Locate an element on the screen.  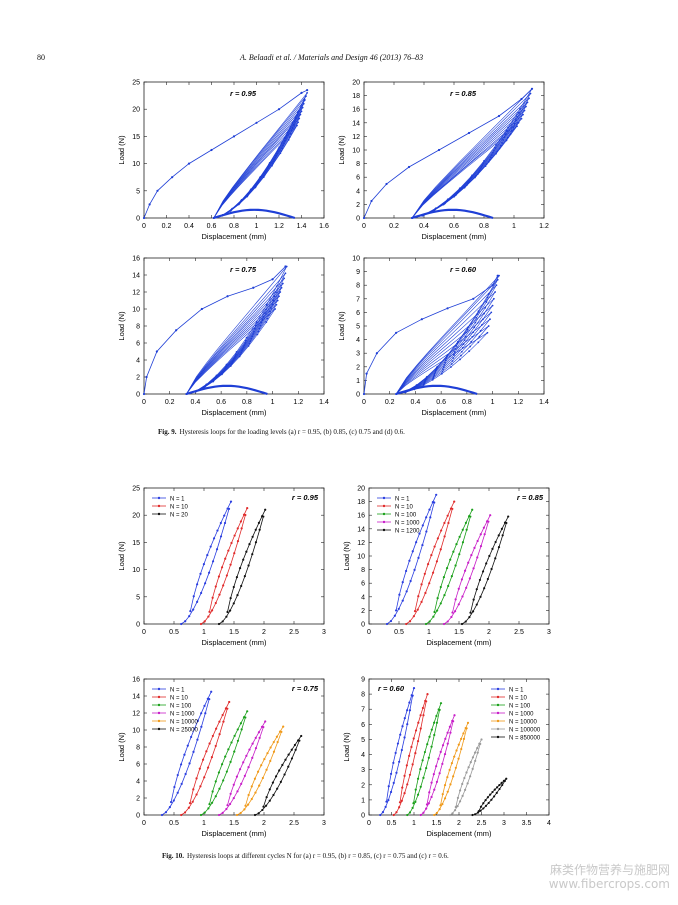
x-tick-label: 0.4 is located at coordinates (424, 226).